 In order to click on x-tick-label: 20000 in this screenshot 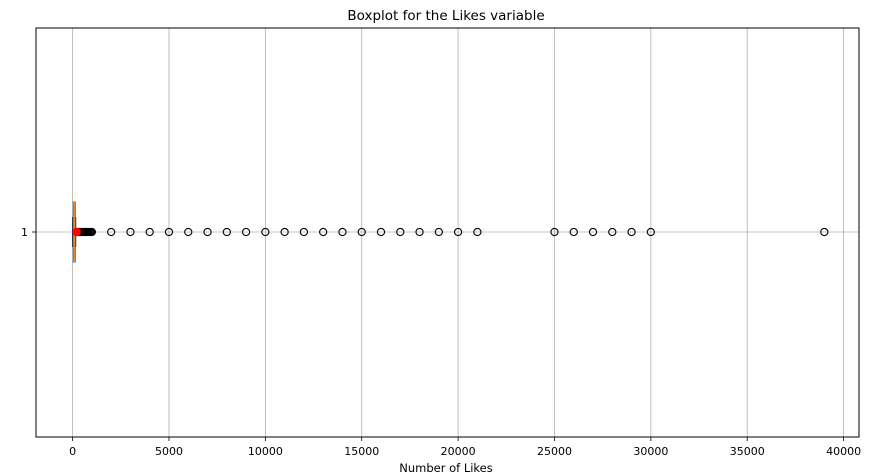, I will do `click(458, 451)`.